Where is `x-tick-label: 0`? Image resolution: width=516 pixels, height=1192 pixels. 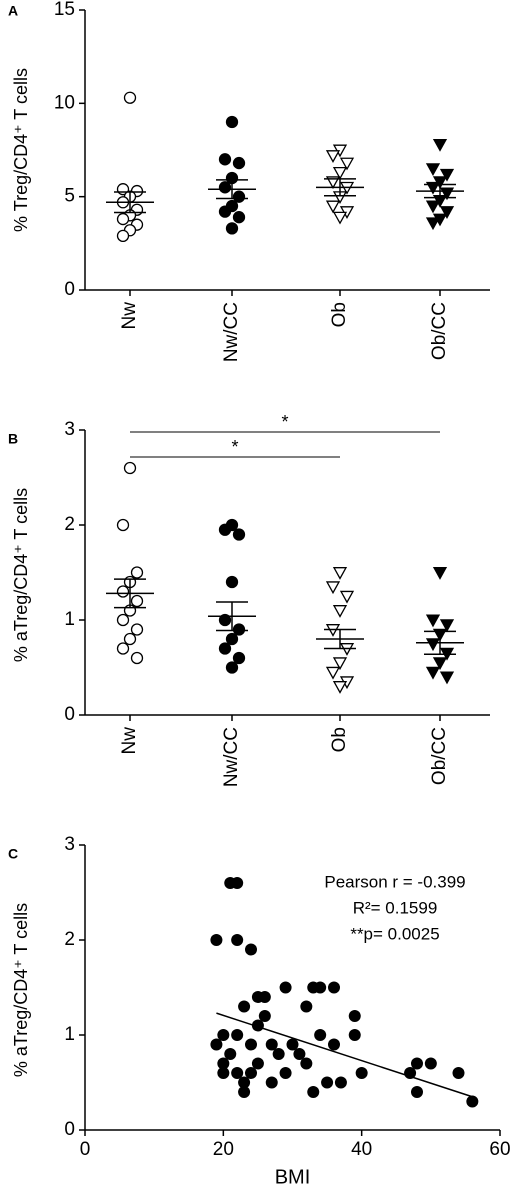 x-tick-label: 0 is located at coordinates (85, 1149).